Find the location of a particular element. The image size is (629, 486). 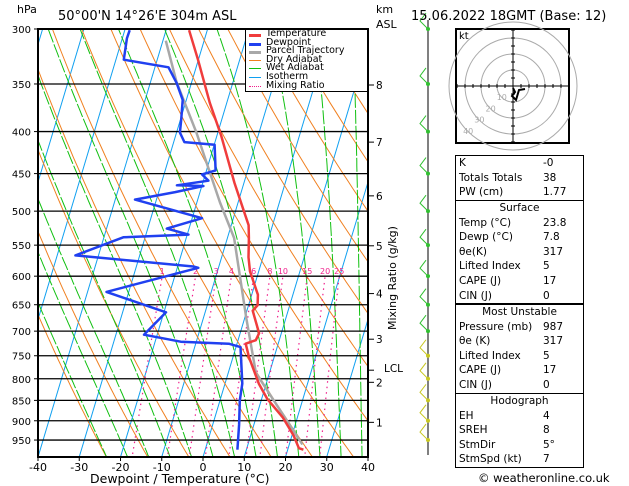

table-row: Temp (°C) 23.8 is located at coordinates (519, 223).